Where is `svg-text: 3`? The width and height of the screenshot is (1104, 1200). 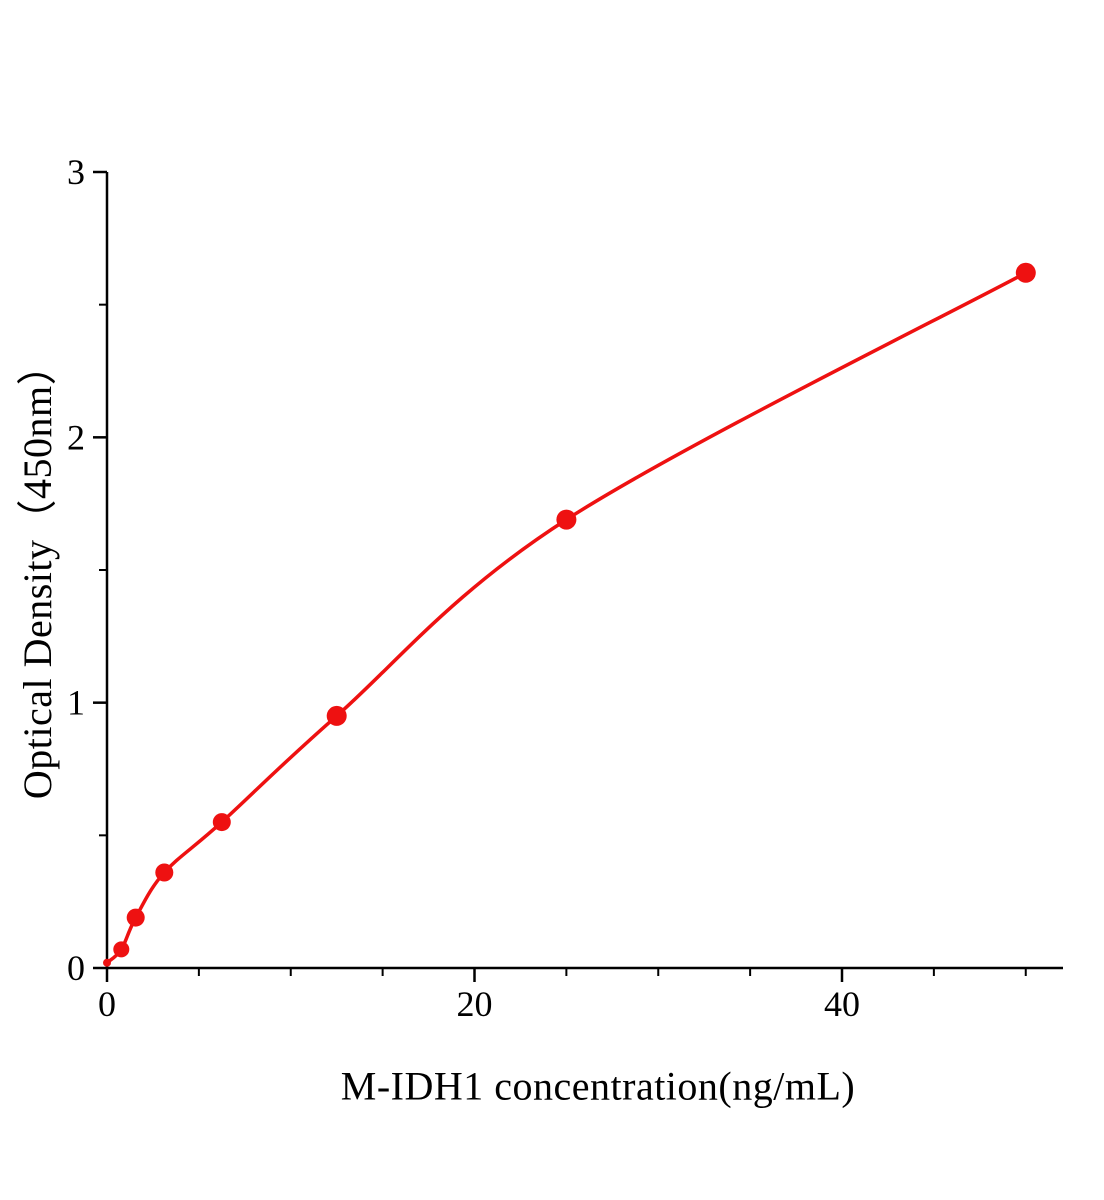 svg-text: 3 is located at coordinates (76, 172).